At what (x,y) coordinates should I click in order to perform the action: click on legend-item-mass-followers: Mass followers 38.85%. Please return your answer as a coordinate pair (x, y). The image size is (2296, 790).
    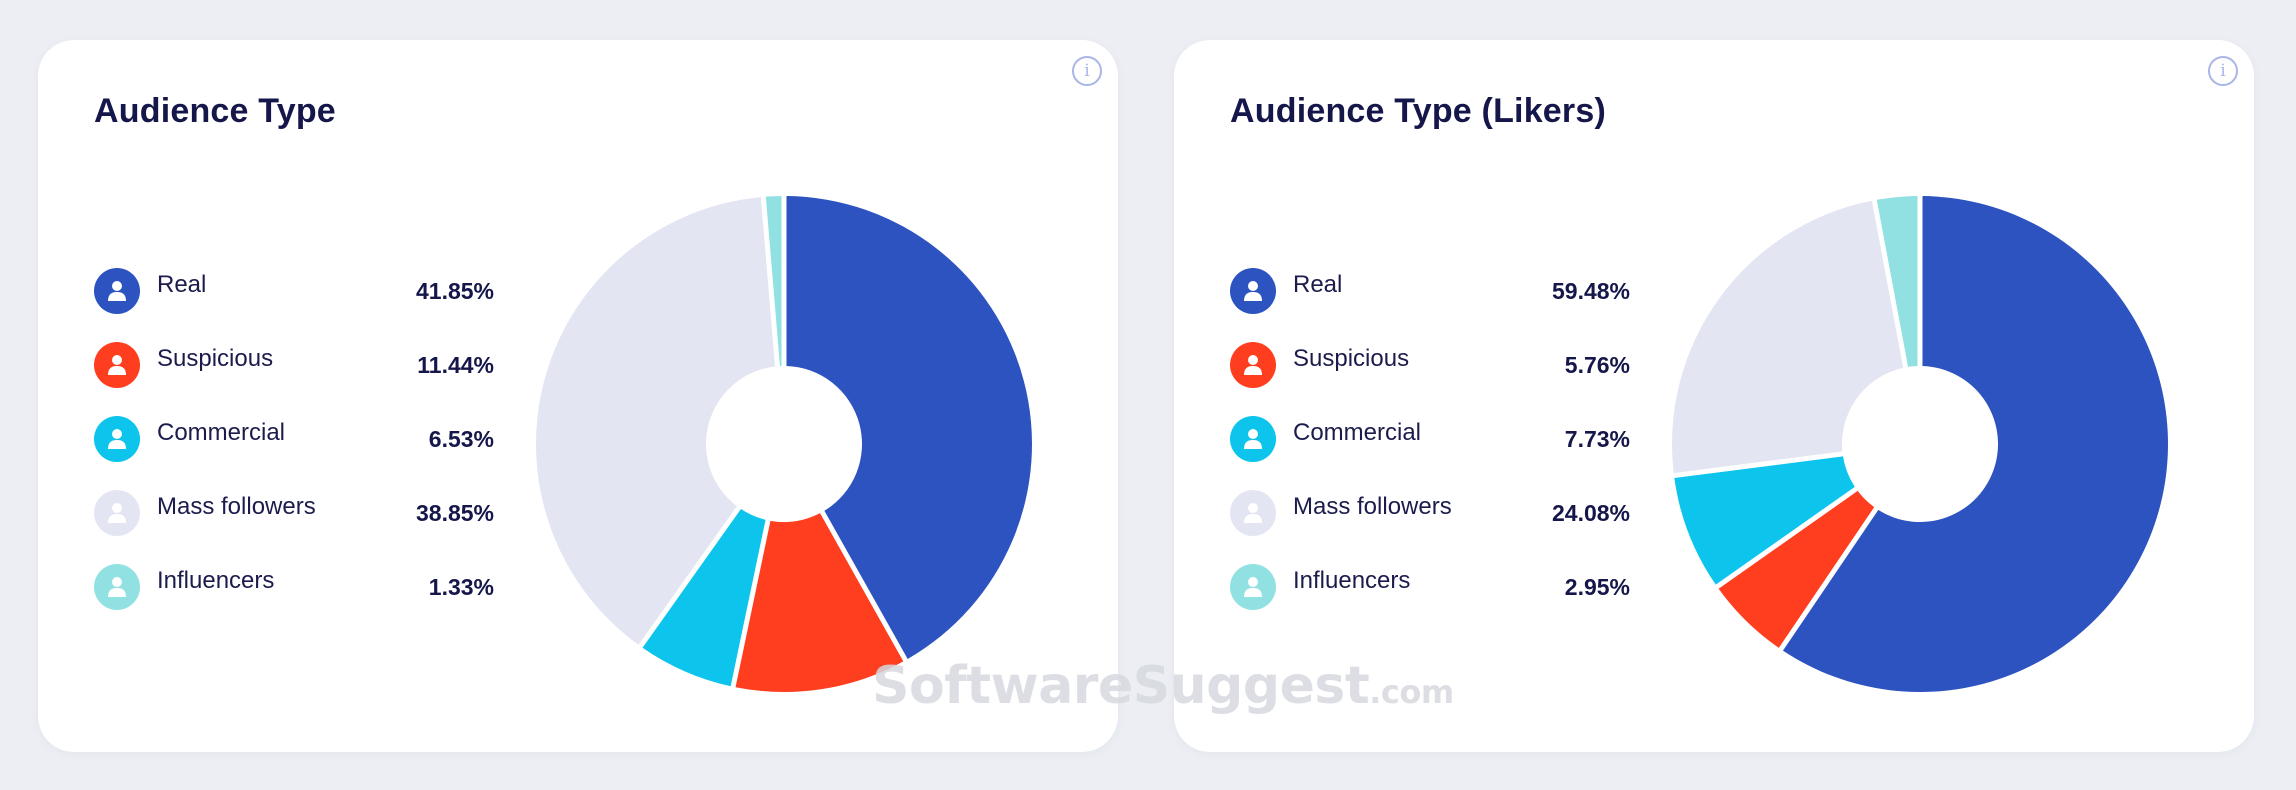
    Looking at the image, I should click on (294, 527).